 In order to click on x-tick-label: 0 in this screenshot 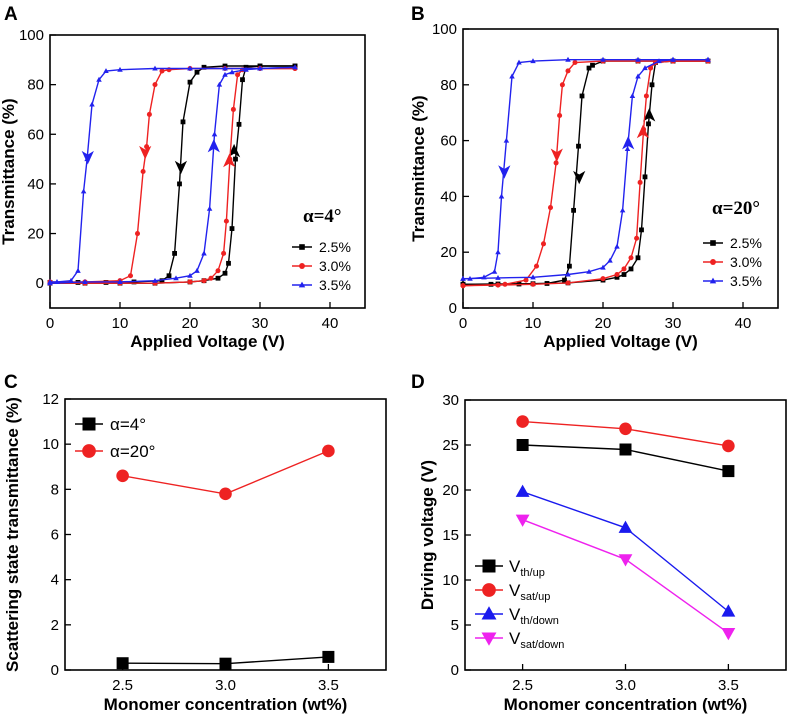, I will do `click(463, 323)`.